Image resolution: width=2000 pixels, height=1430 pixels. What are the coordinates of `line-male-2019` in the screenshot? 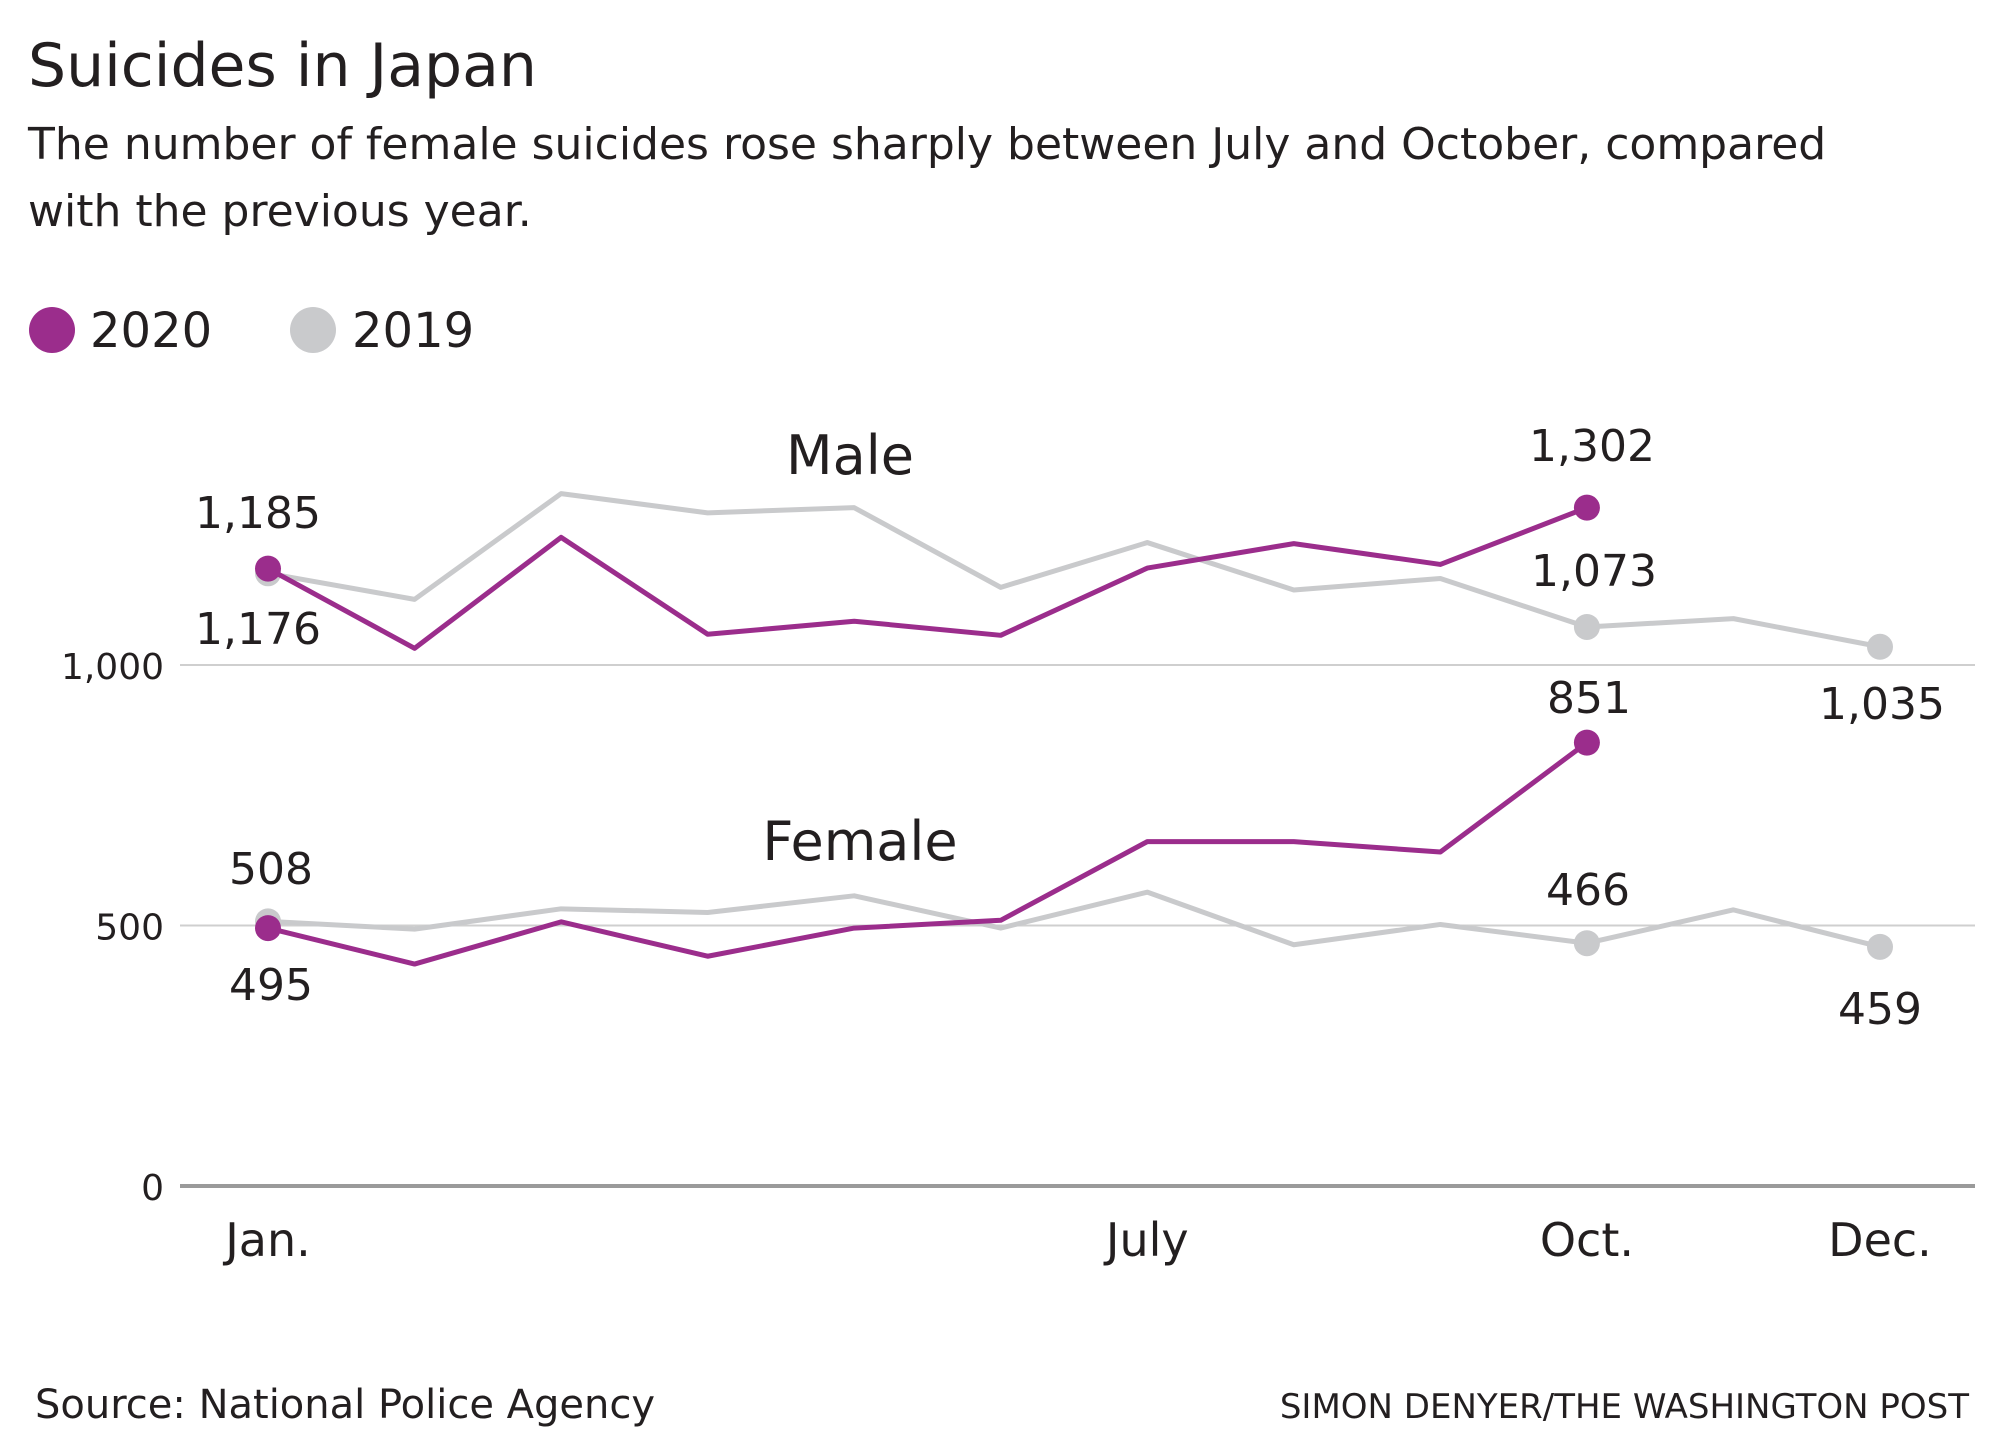 It's located at (1074, 570).